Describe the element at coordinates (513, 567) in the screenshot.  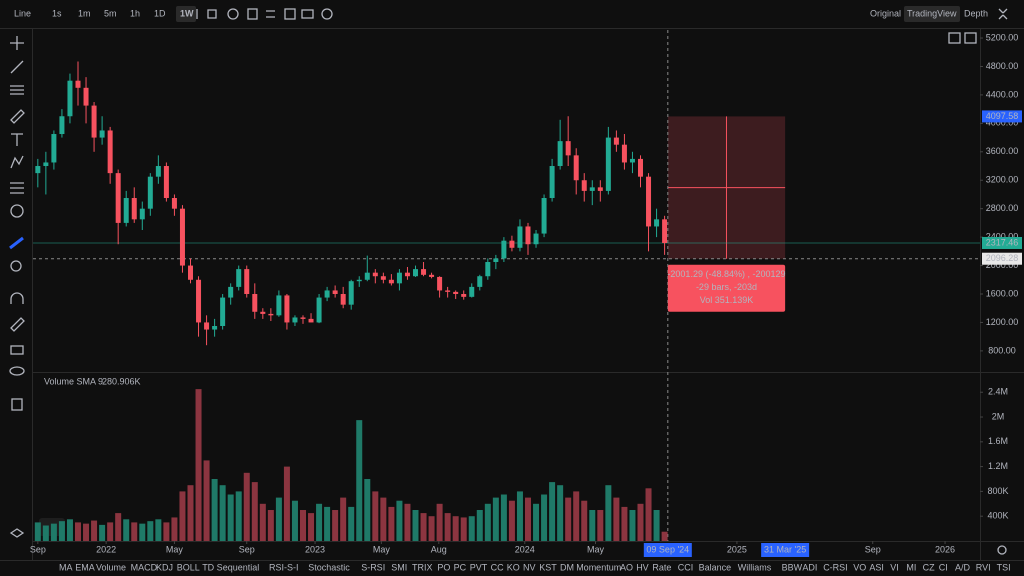
I see `indicator: KO` at that location.